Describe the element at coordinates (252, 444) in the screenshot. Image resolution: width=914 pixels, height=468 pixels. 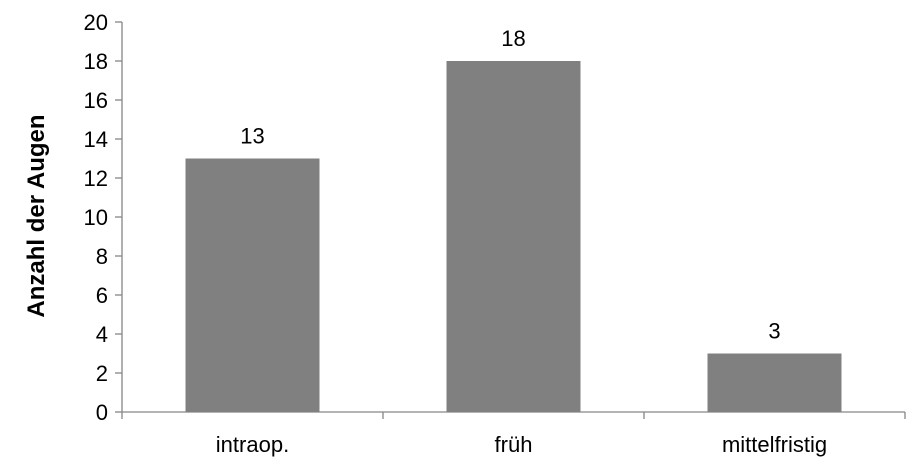
I see `x-category-label: intraop.` at that location.